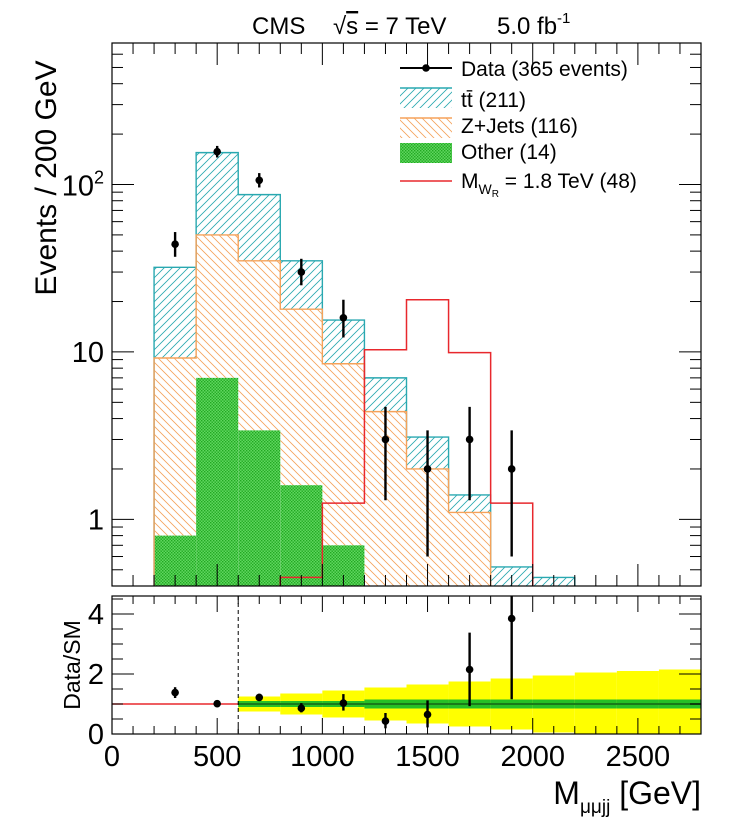  Describe the element at coordinates (322, 757) in the screenshot. I see `x-tick-label-1000: 1000` at that location.